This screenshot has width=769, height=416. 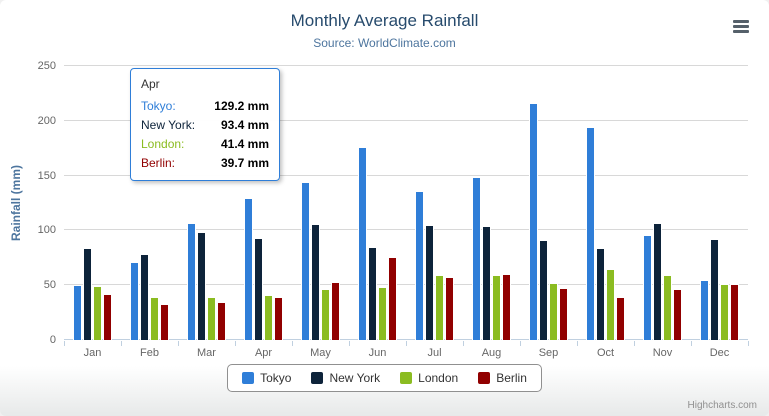 What do you see at coordinates (150, 84) in the screenshot?
I see `tooltip-header: Apr` at bounding box center [150, 84].